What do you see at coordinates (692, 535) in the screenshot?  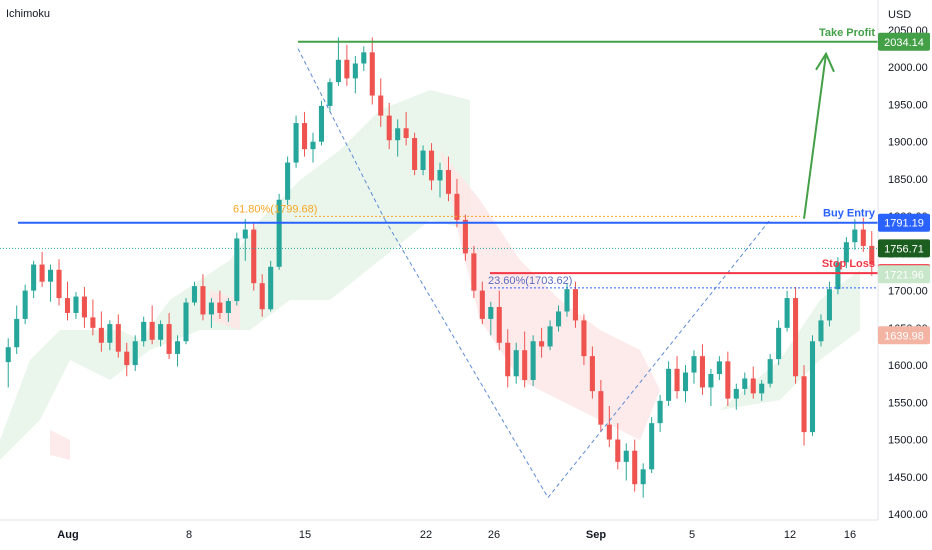 I see `x-tick-label: 5` at bounding box center [692, 535].